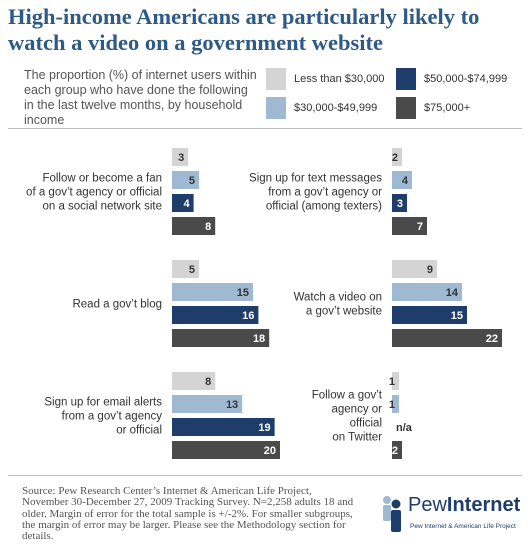 This screenshot has width=530, height=558. I want to click on bar-value-label-right-panel-4-series-2: 15, so click(457, 316).